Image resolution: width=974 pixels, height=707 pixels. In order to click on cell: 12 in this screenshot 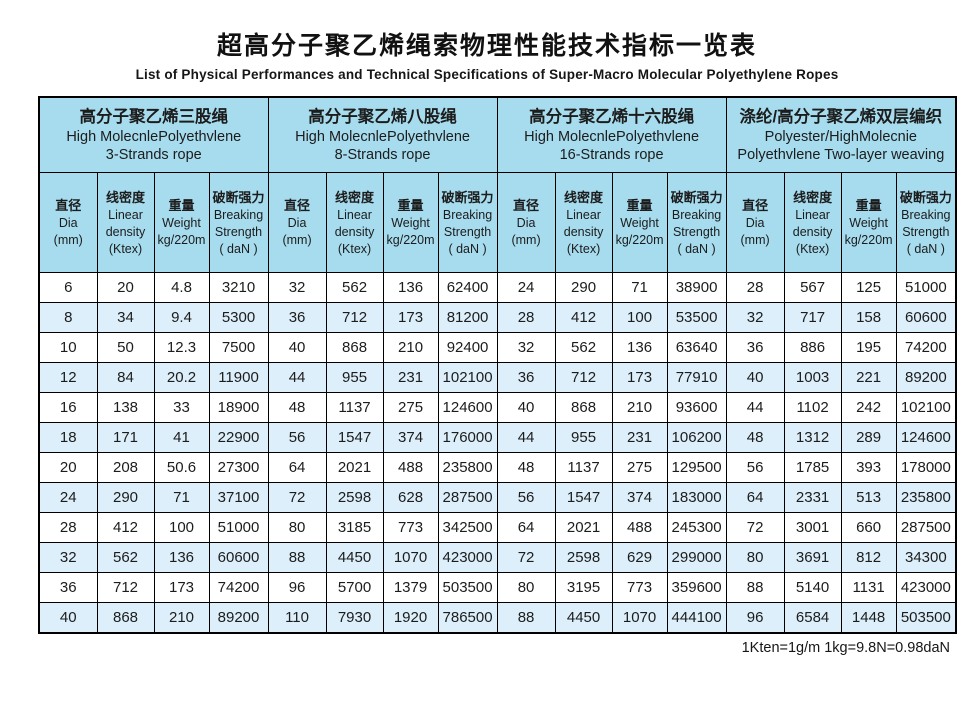, I will do `click(68, 377)`.